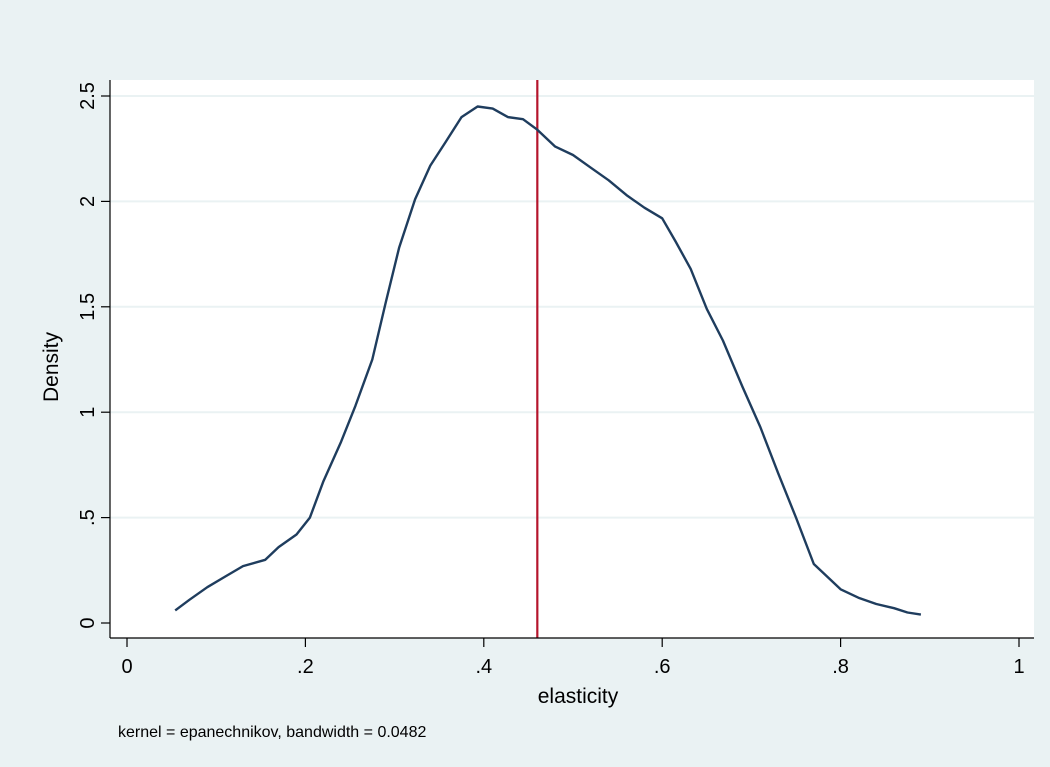  I want to click on x-tick-label: .4, so click(483, 667).